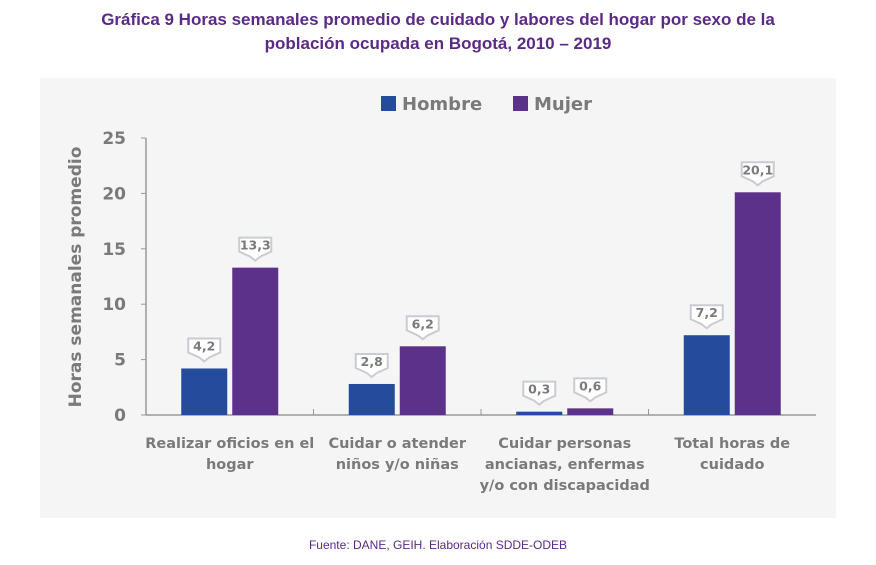  I want to click on y-tick-label: 20, so click(114, 194).